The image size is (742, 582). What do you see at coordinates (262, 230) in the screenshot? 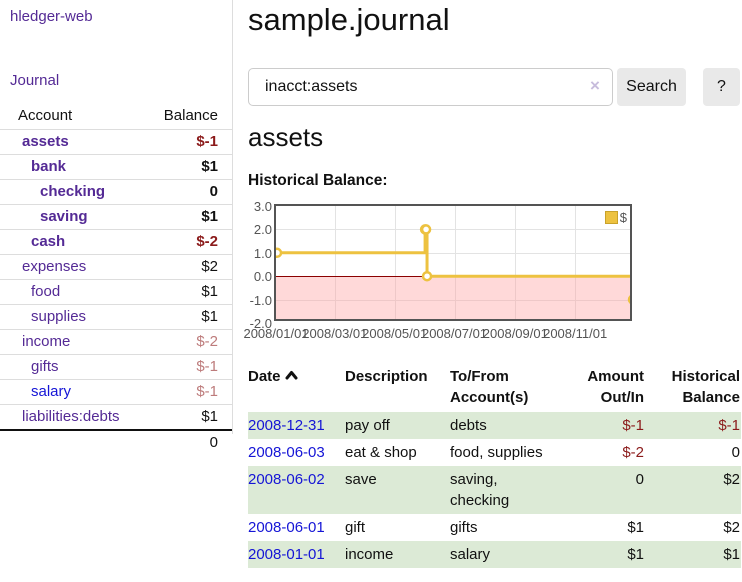
I see `y-tick-label: 2.0` at bounding box center [262, 230].